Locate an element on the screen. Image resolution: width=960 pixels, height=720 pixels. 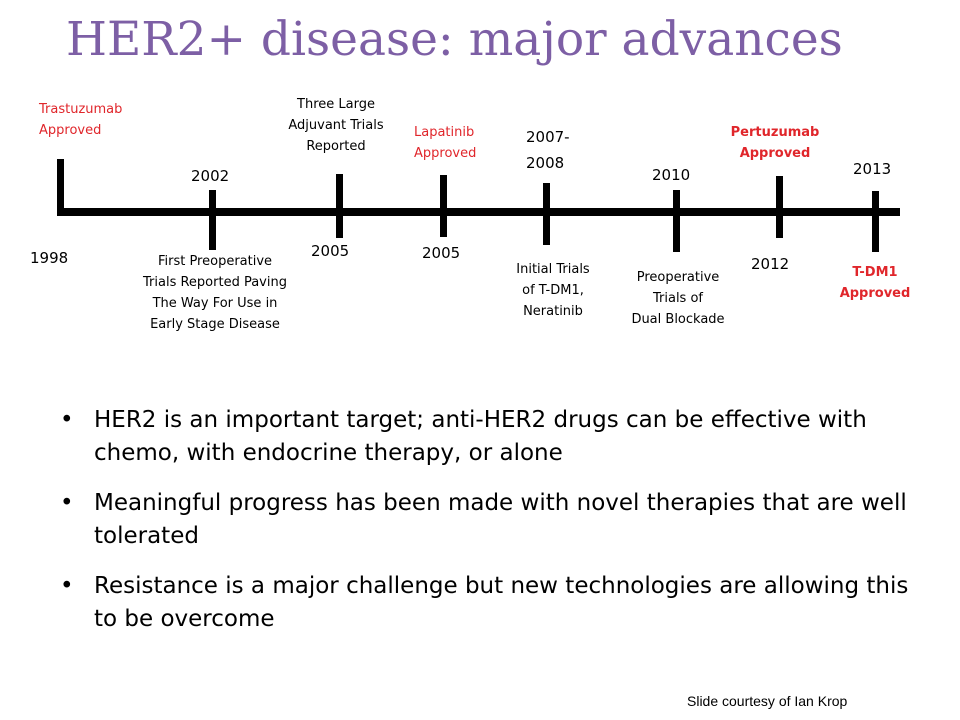
event-year-2010: 2010 is located at coordinates (671, 175).